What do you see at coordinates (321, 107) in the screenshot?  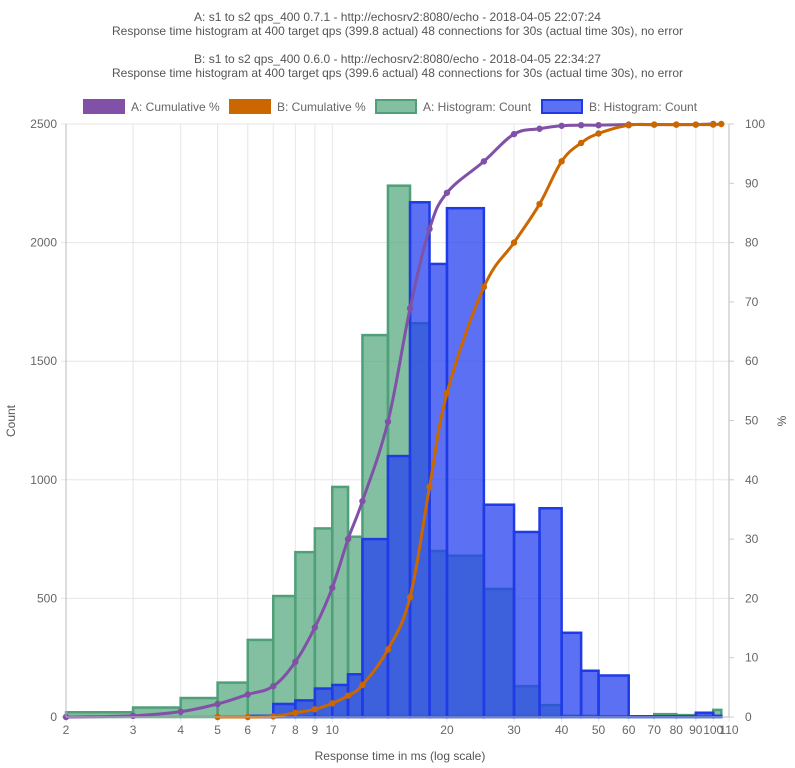 I see `legend-item-b-cumulative-label: B: Cumulative %` at bounding box center [321, 107].